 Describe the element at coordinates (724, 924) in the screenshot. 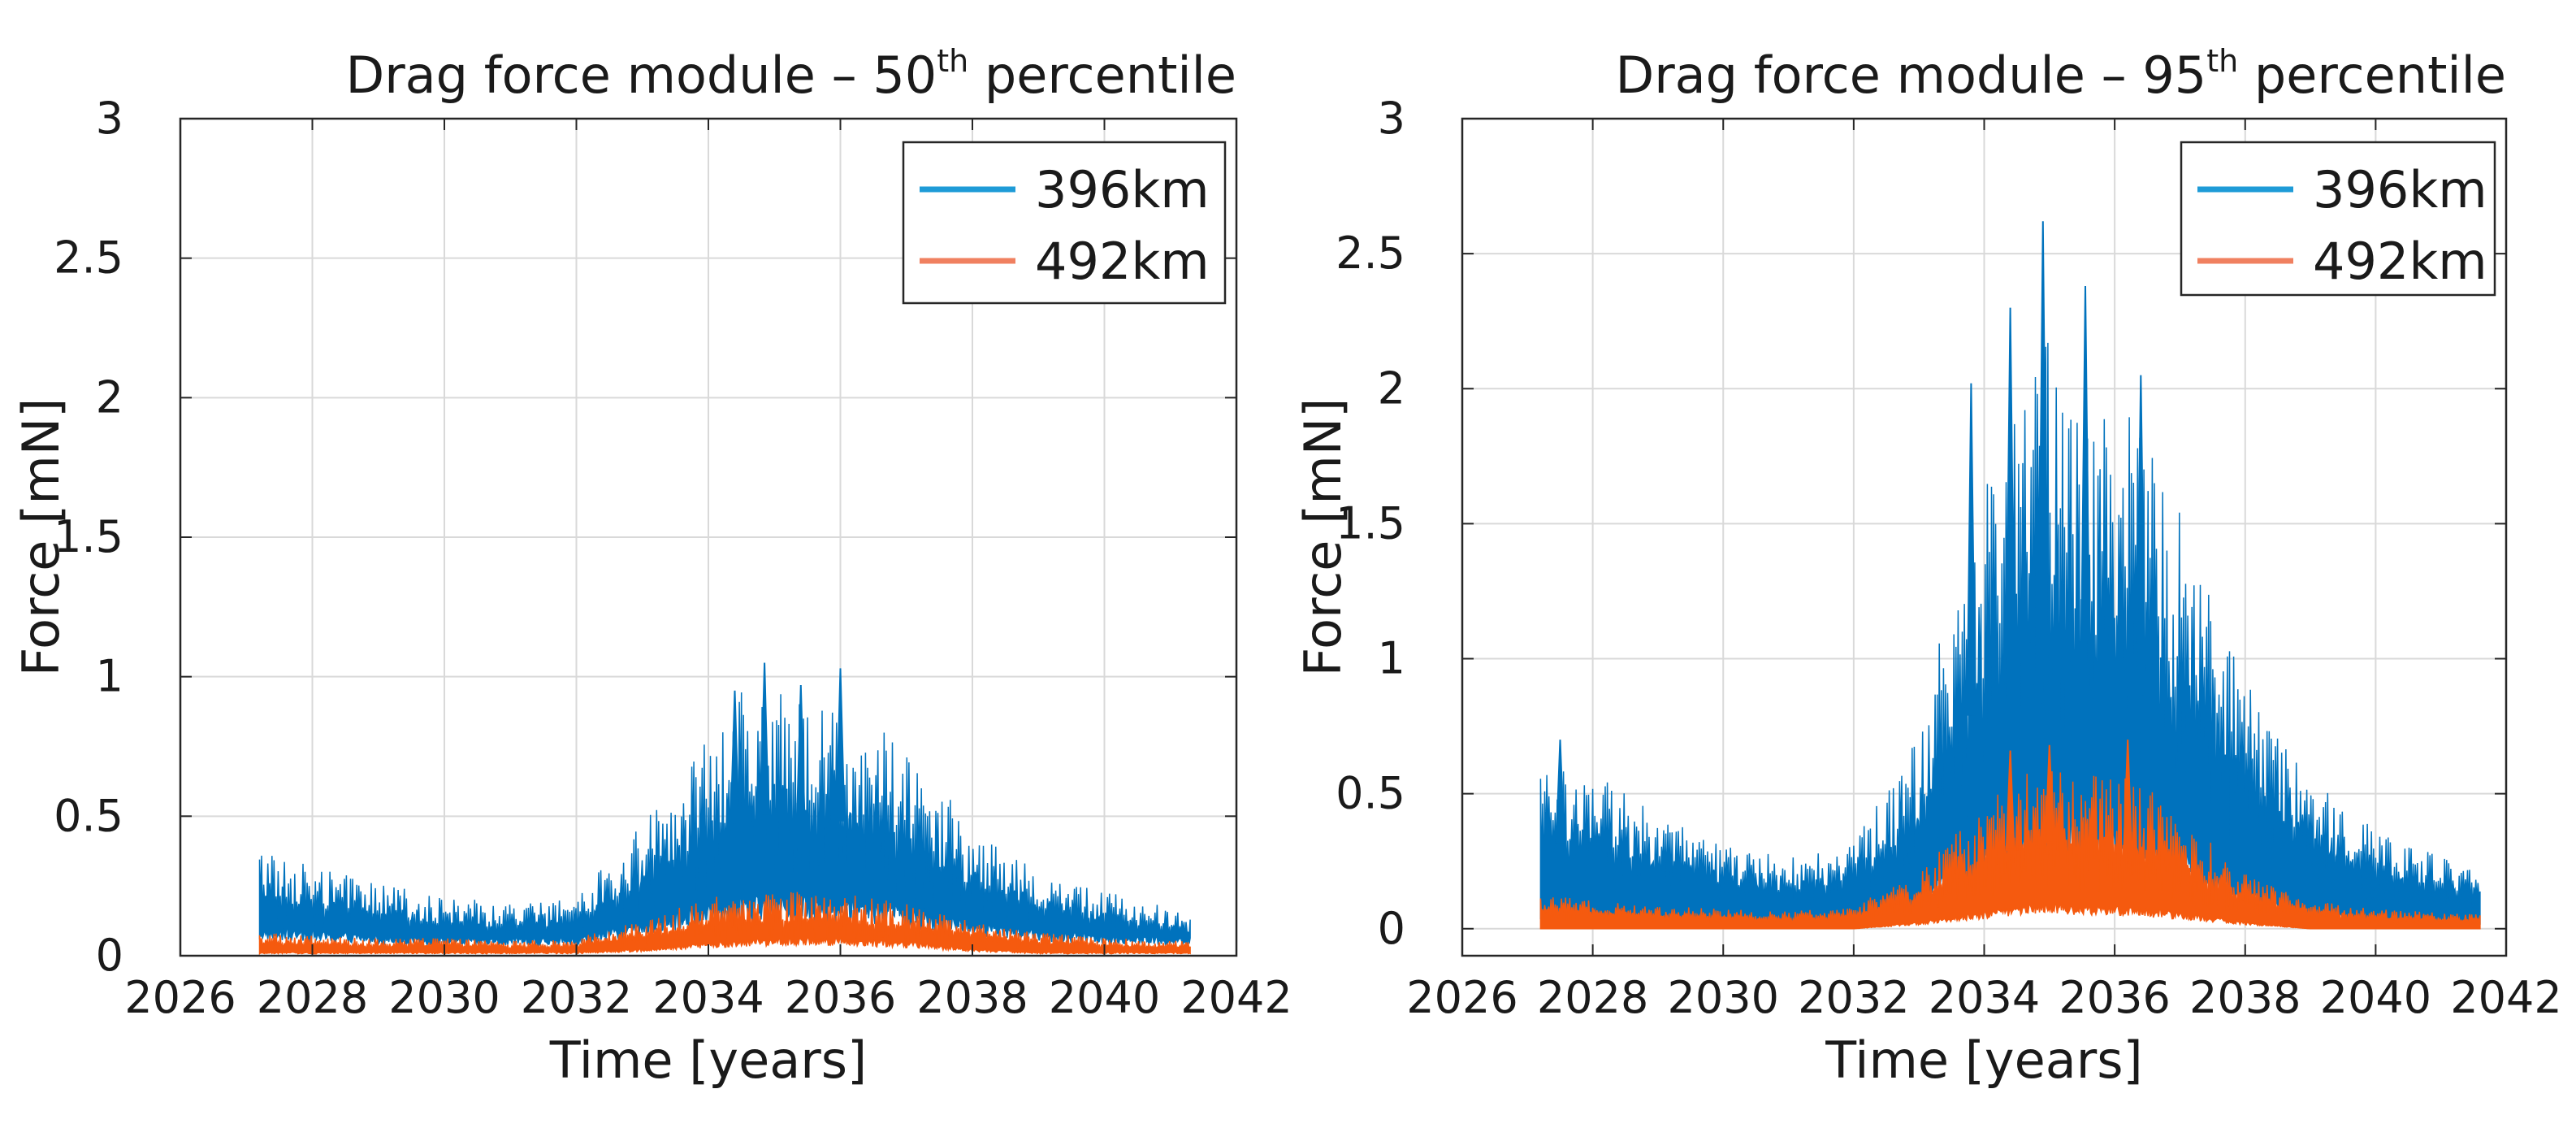

I see `series-area-492km` at that location.